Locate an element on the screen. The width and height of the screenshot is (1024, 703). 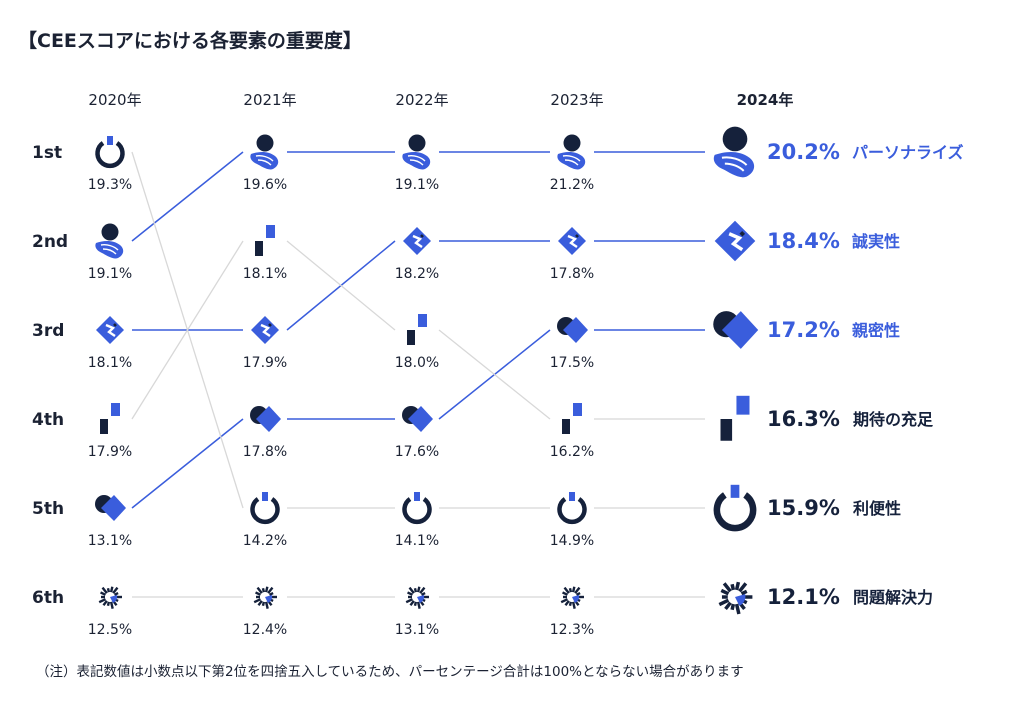
year-label: 2023年 is located at coordinates (576, 100).